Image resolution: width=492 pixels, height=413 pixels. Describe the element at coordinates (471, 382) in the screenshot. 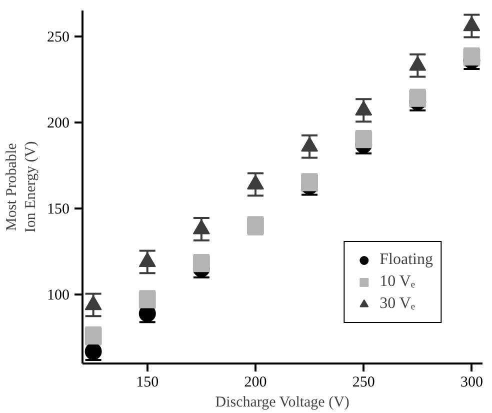

I see `x-tick-label: 300` at that location.